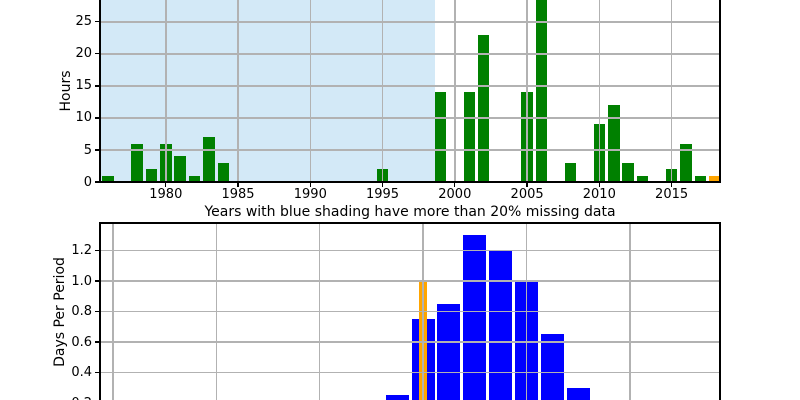 The image size is (800, 400). Describe the element at coordinates (409, 223) in the screenshot. I see `bottom-chart-top-spine` at that location.